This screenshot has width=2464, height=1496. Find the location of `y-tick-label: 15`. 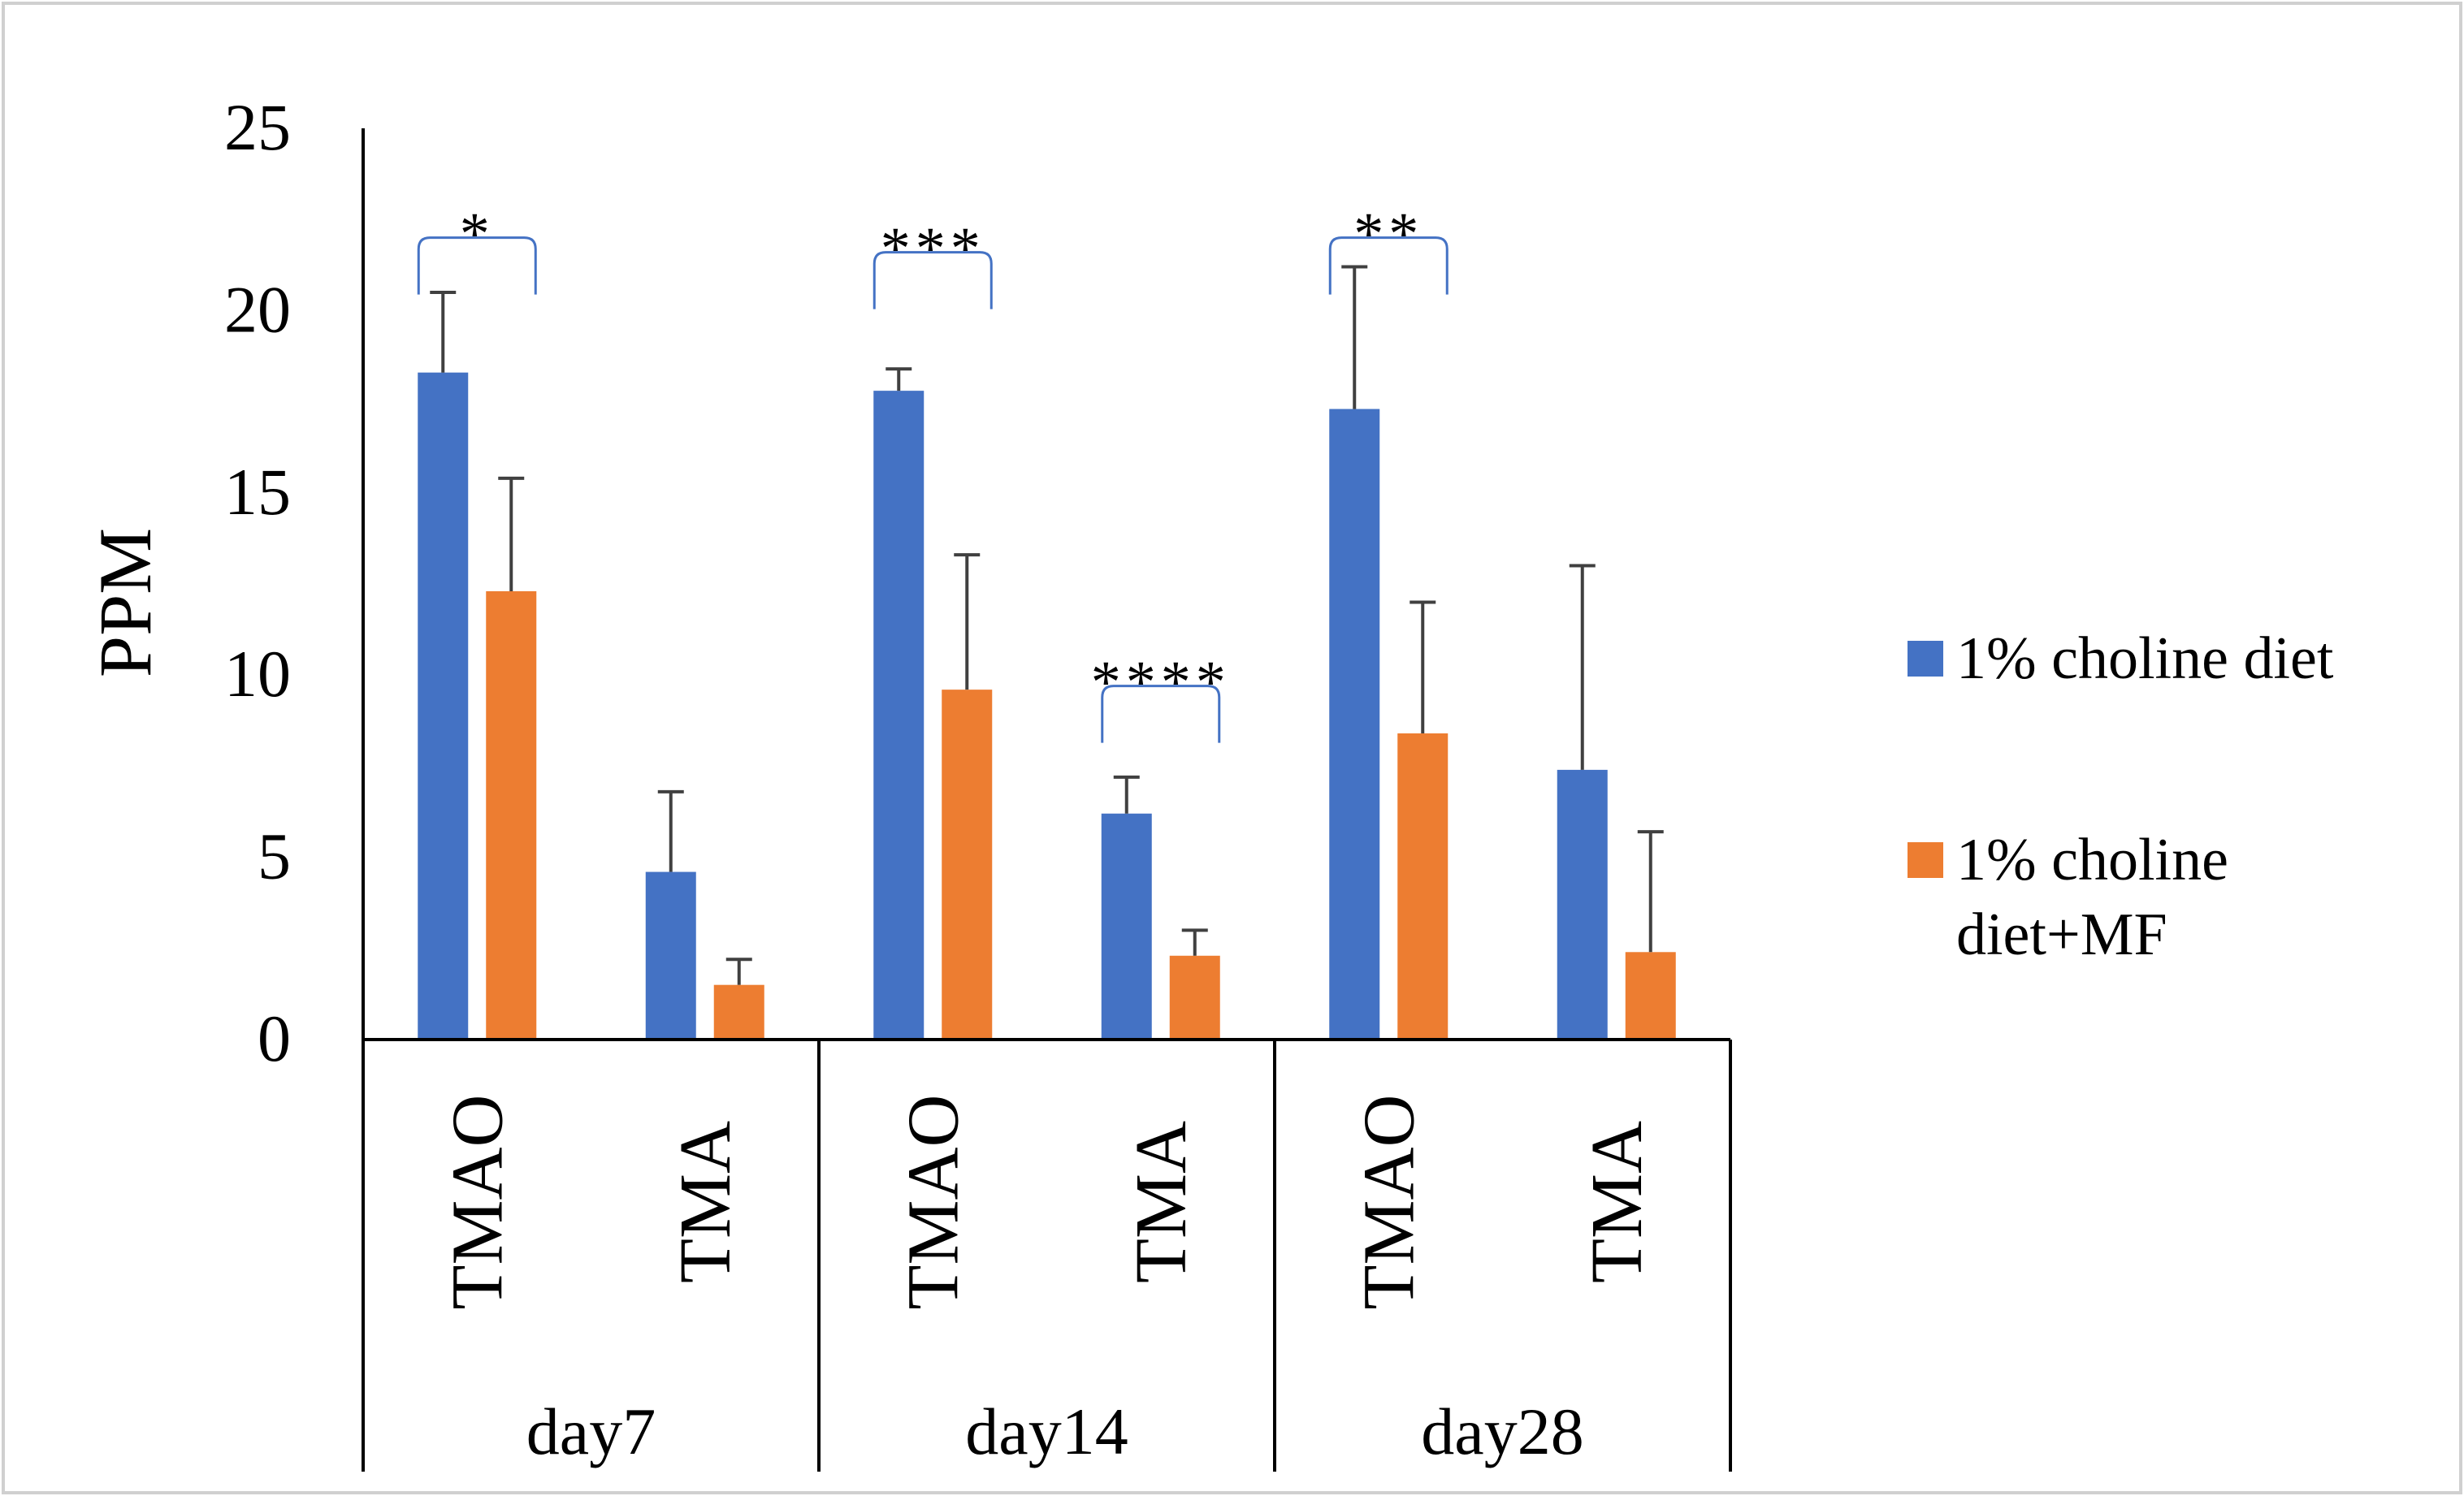

y-tick-label: 15 is located at coordinates (257, 492).